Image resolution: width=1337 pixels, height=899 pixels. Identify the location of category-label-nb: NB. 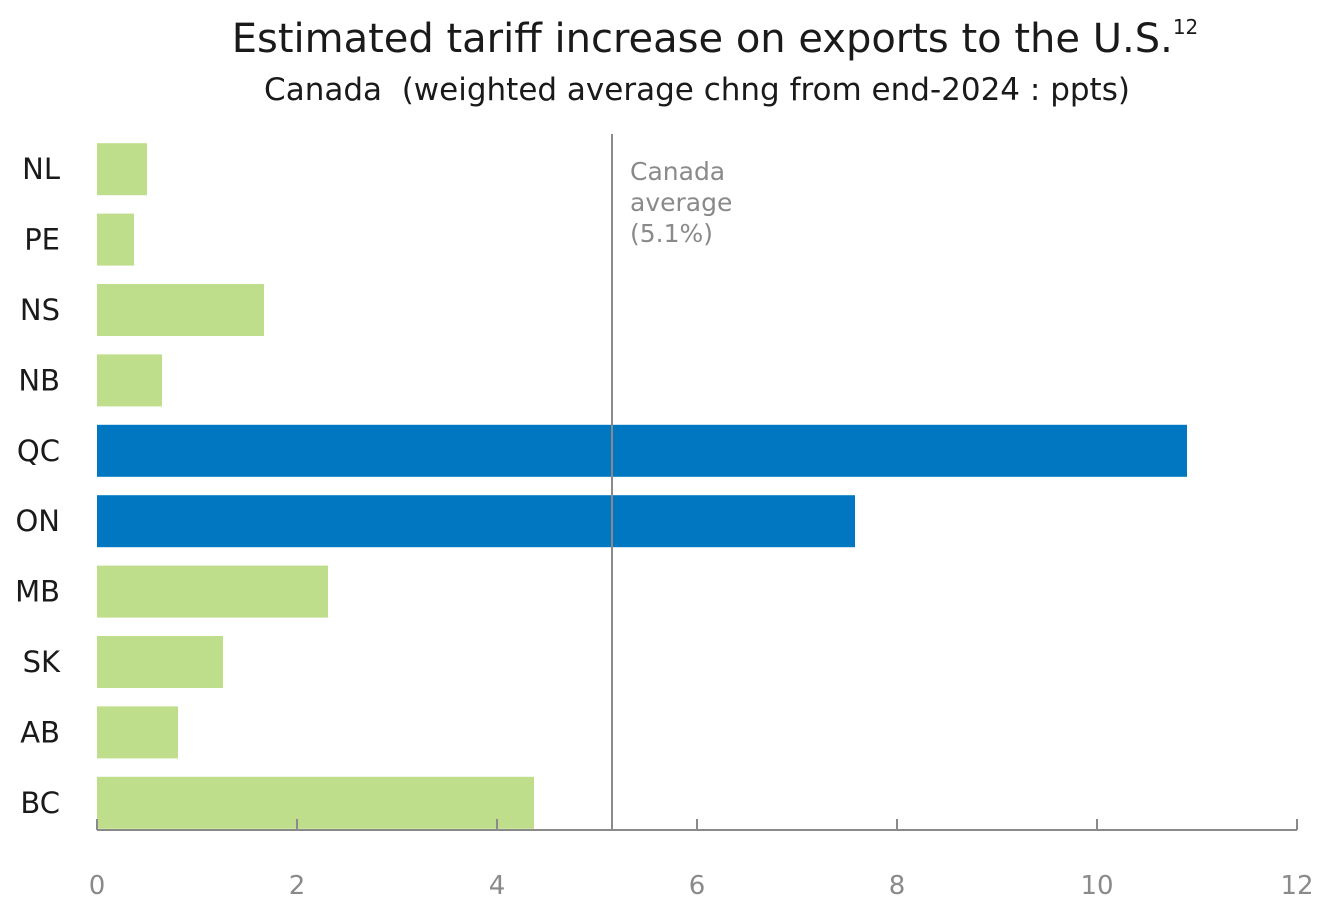
(39, 380).